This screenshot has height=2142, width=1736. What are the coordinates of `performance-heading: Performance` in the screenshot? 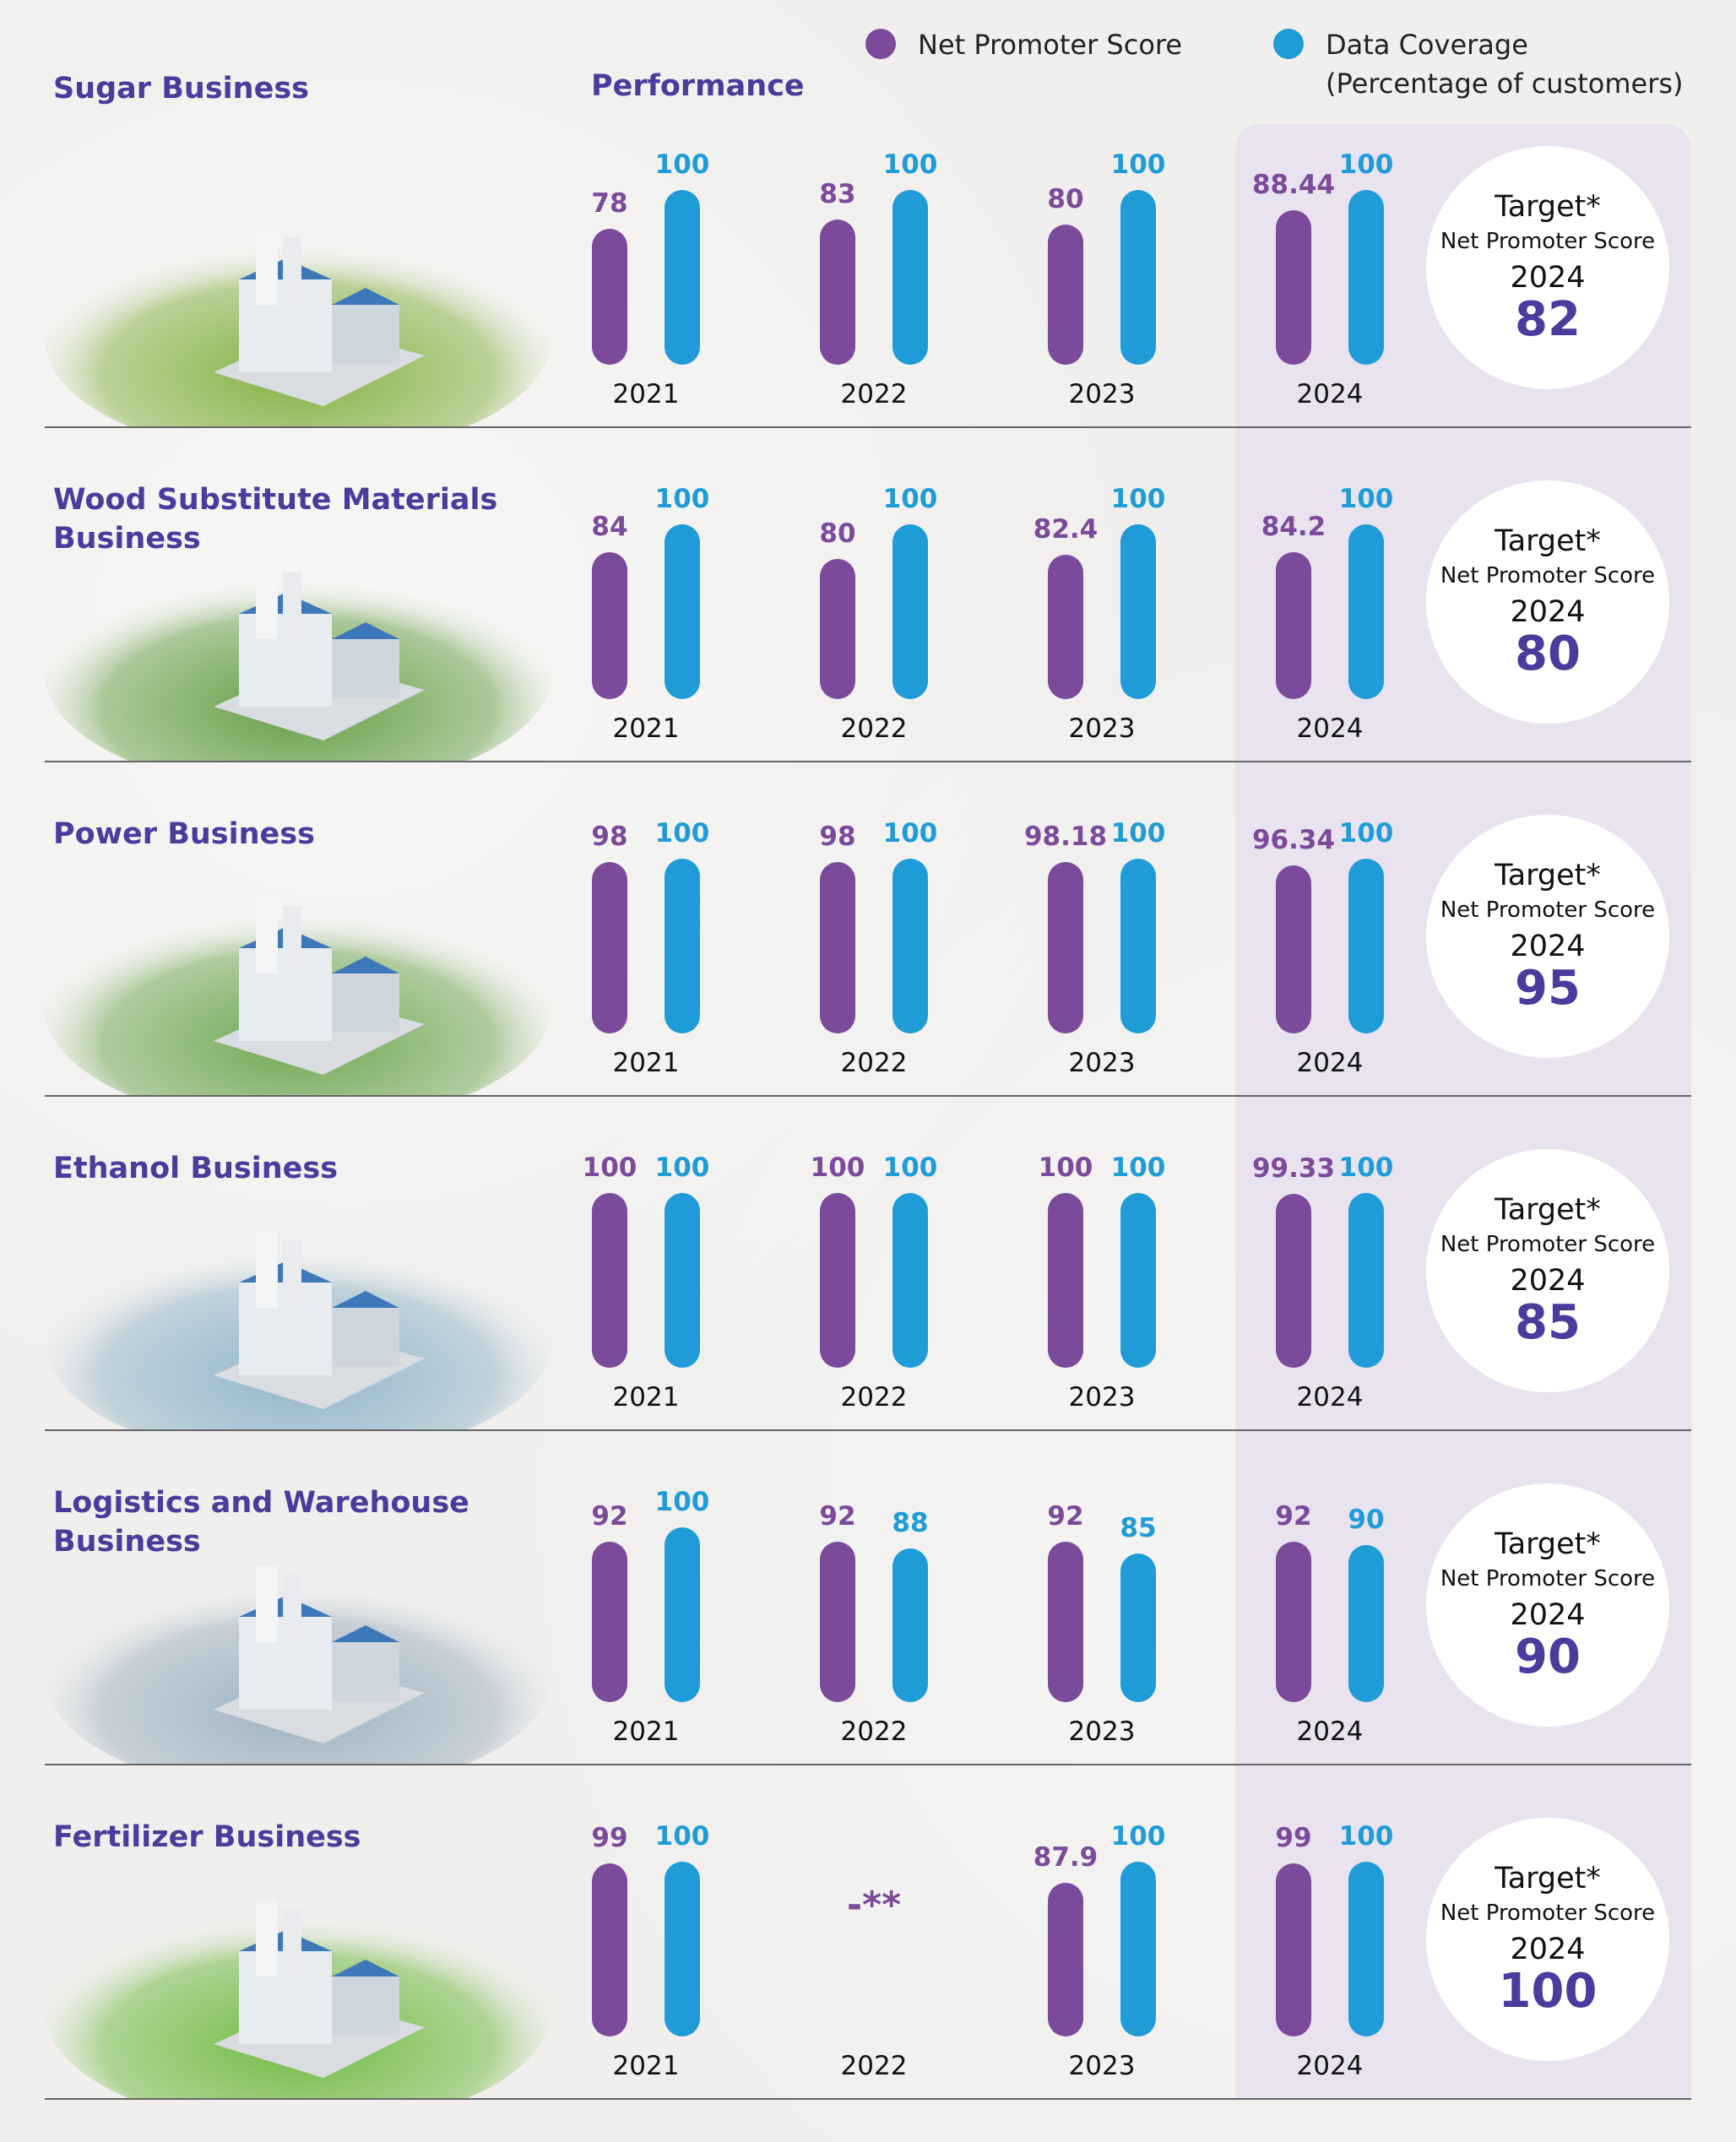 It's located at (698, 86).